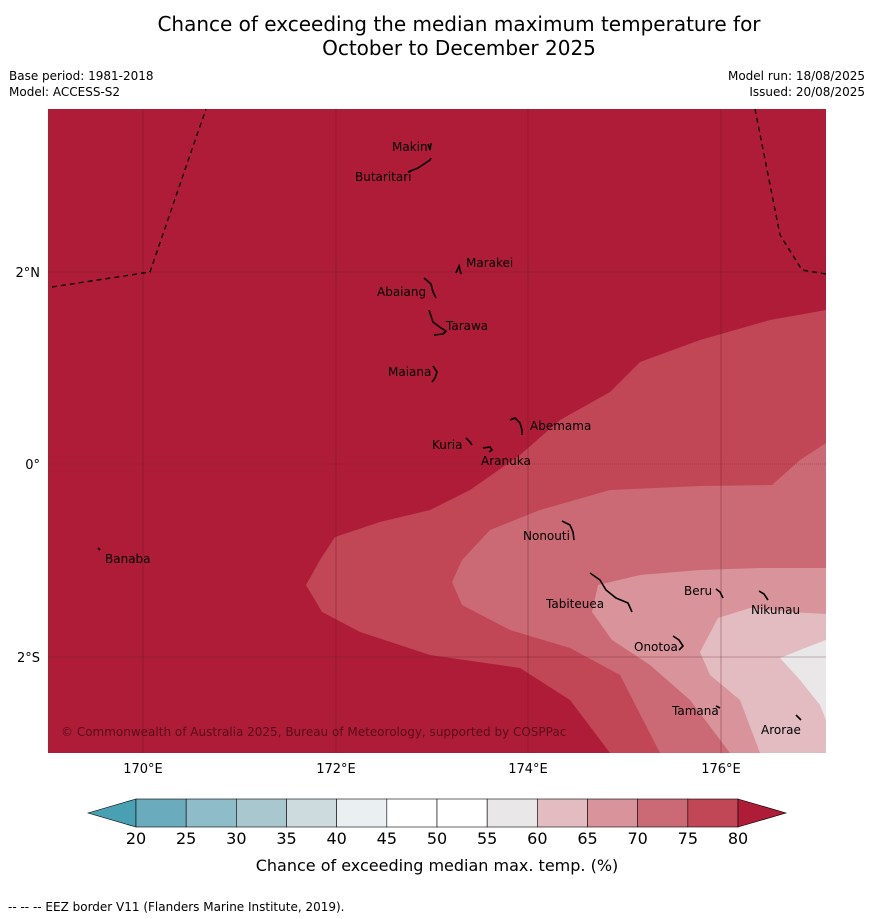 This screenshot has width=873, height=919. What do you see at coordinates (528, 769) in the screenshot?
I see `lon-label-174e: 174°E` at bounding box center [528, 769].